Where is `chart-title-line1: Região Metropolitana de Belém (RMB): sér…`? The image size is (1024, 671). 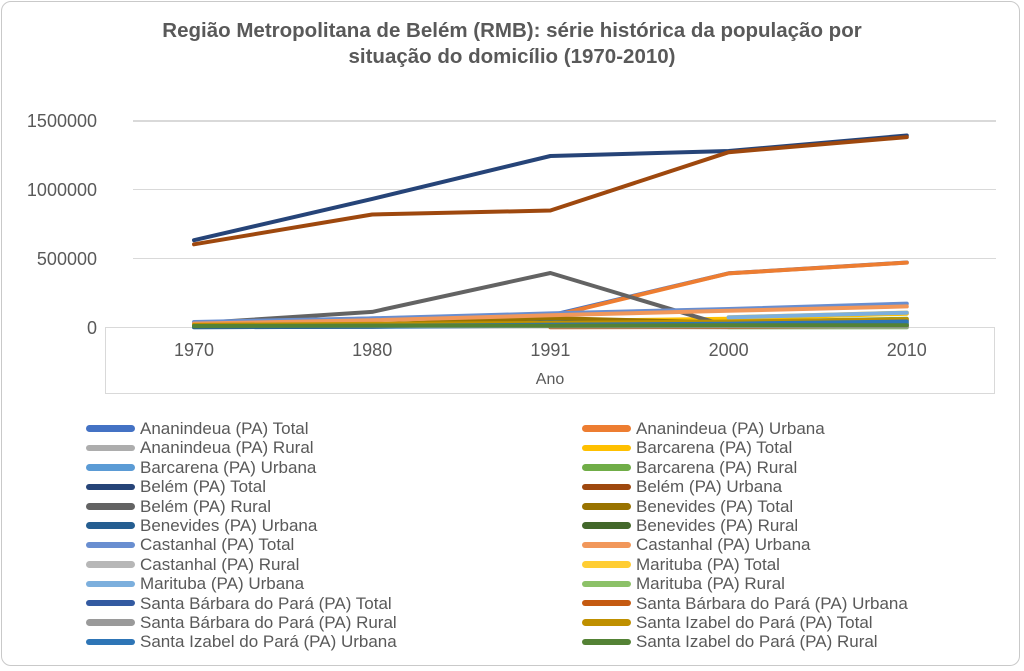 chart-title-line1: Região Metropolitana de Belém (RMB): sér… is located at coordinates (512, 30).